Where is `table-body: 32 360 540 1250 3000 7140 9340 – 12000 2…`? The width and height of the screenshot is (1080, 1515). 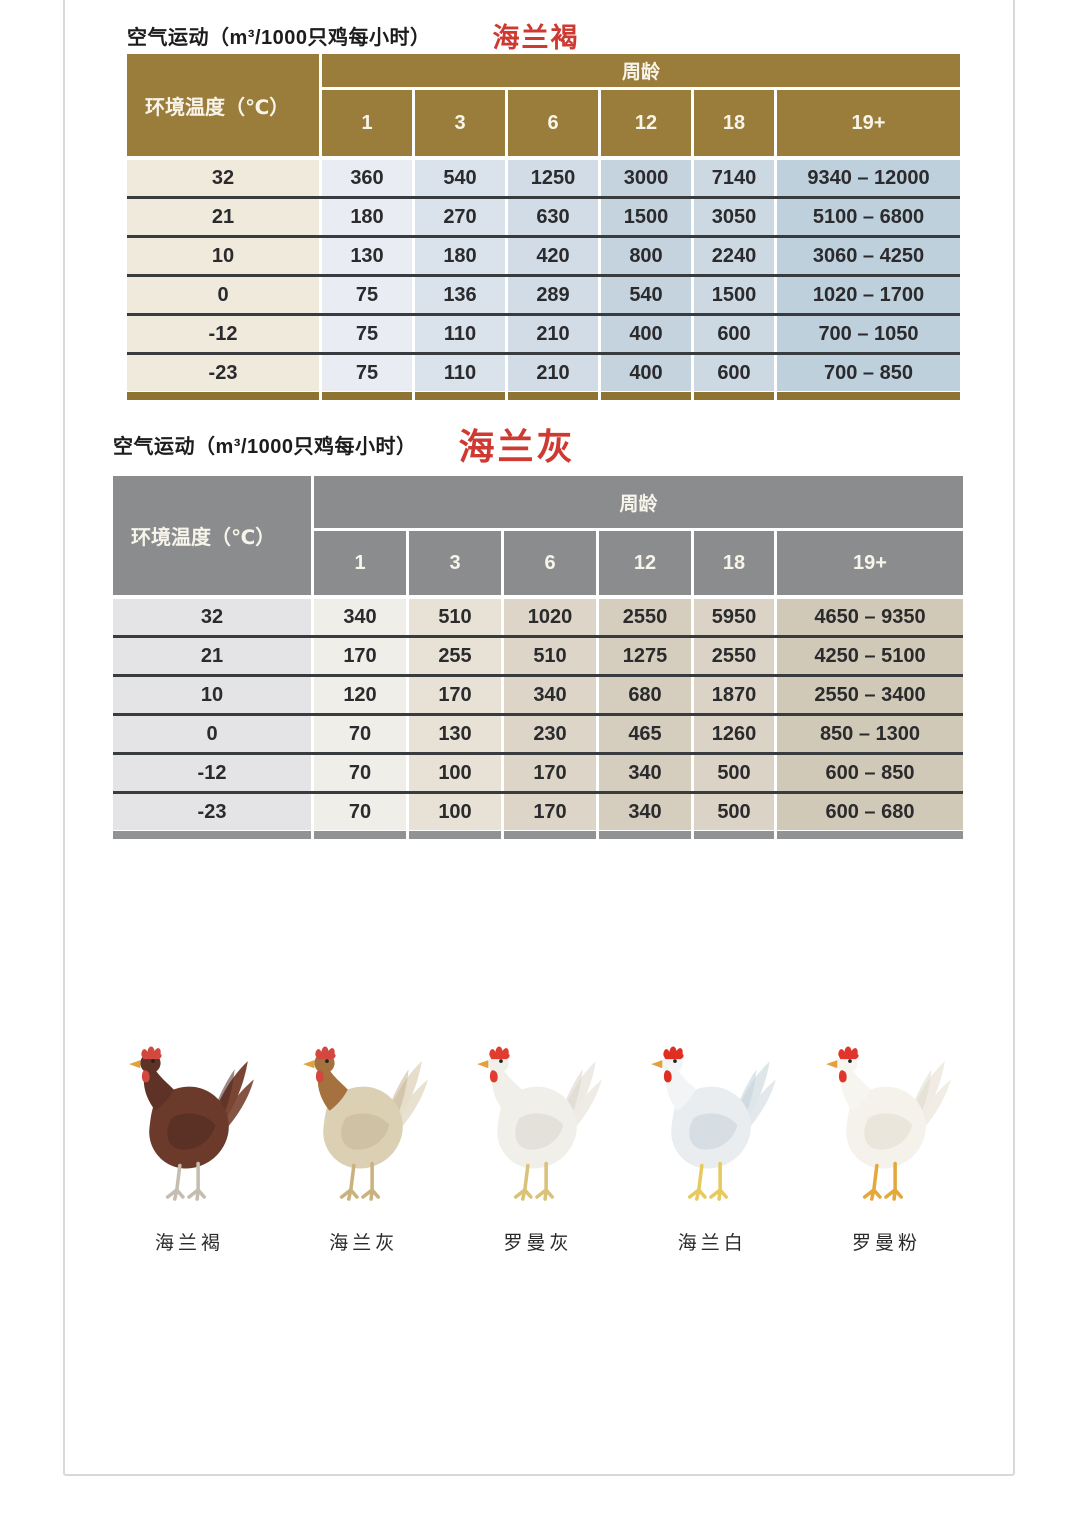
table-body: 32 360 540 1250 3000 7140 9340 – 12000 2… is located at coordinates (543, 275).